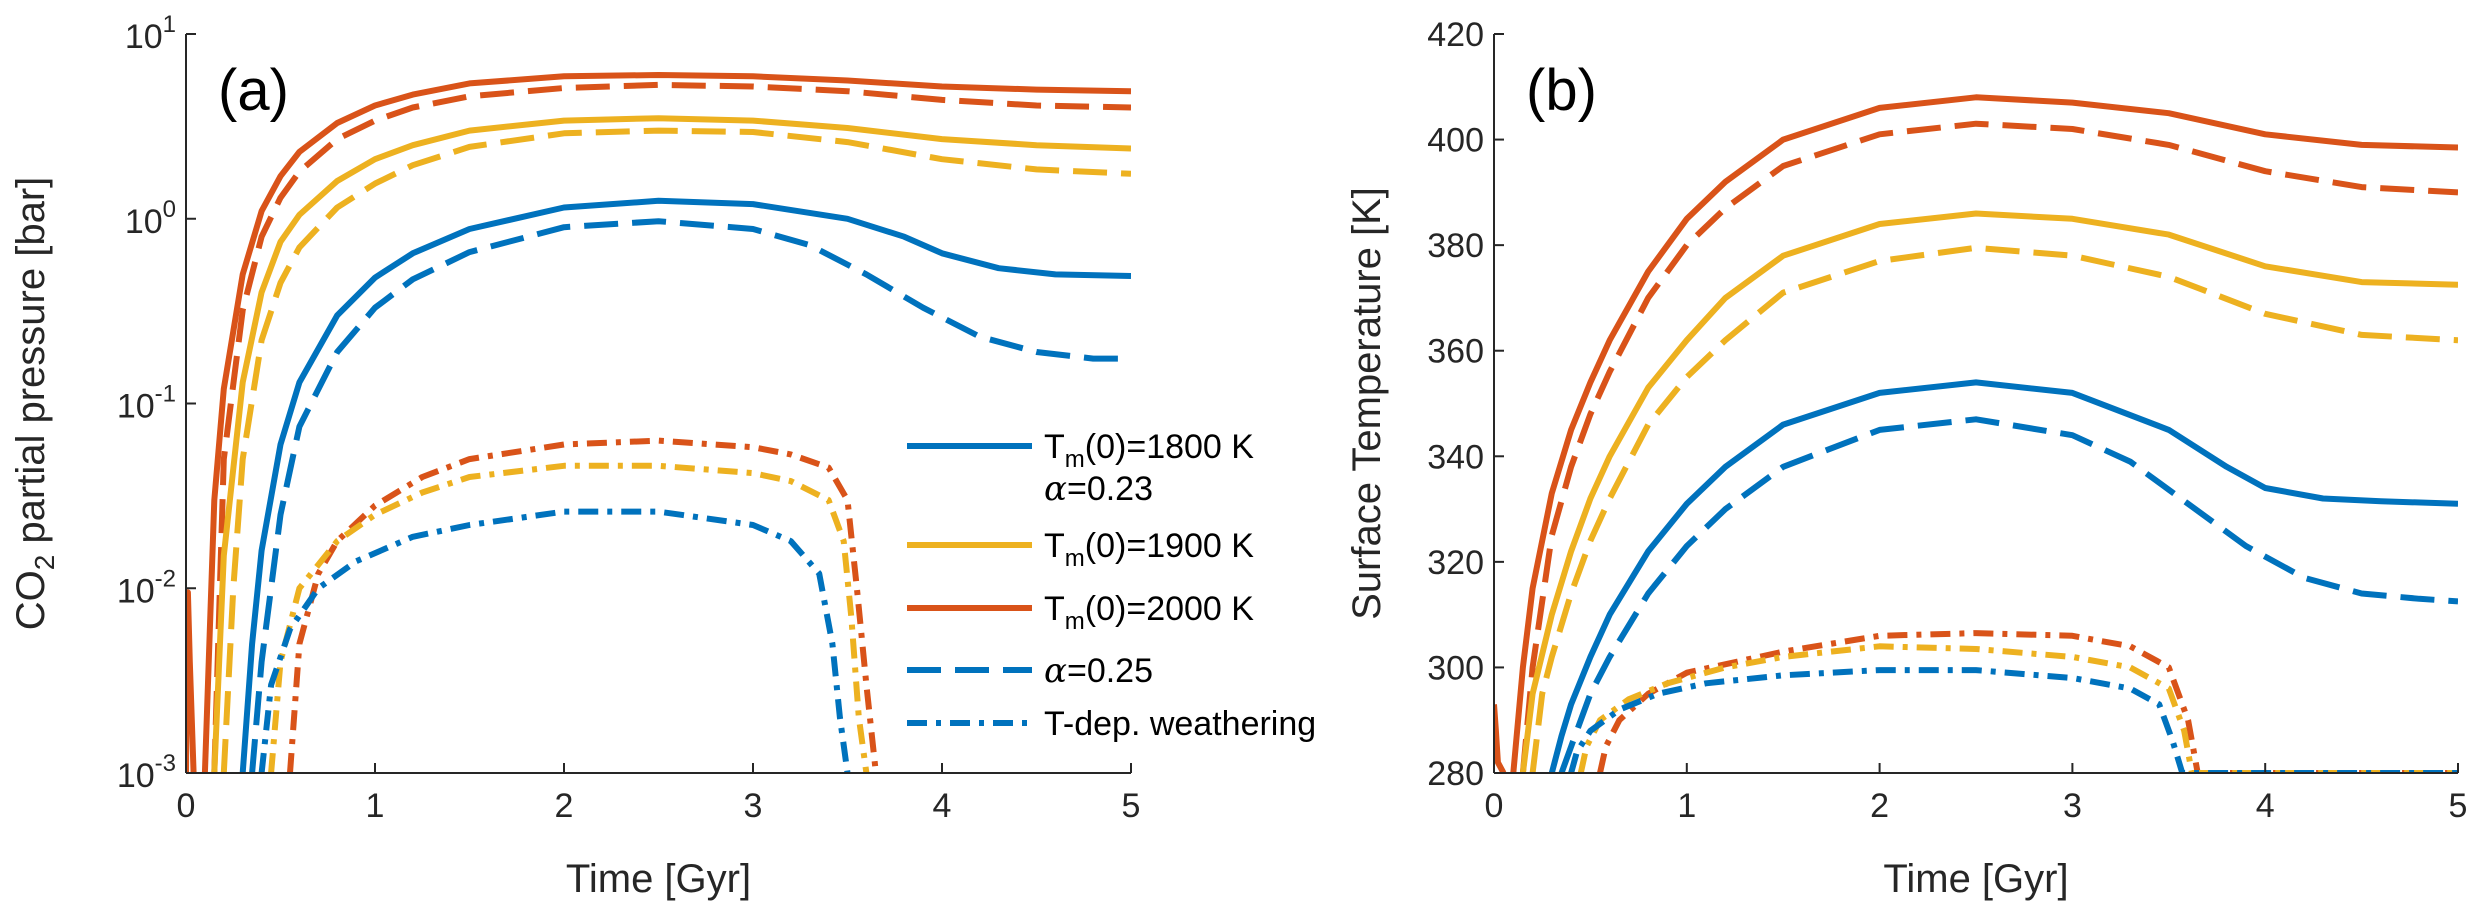 The width and height of the screenshot is (2480, 920). I want to click on legend-label: Tm(0)=1800 K, so click(1149, 450).